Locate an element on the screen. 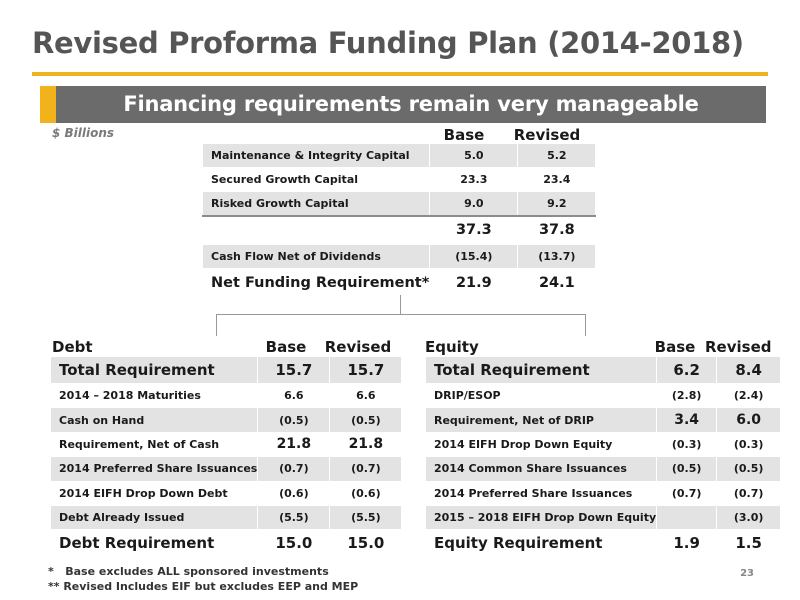  base-value: 5.0 is located at coordinates (474, 155).